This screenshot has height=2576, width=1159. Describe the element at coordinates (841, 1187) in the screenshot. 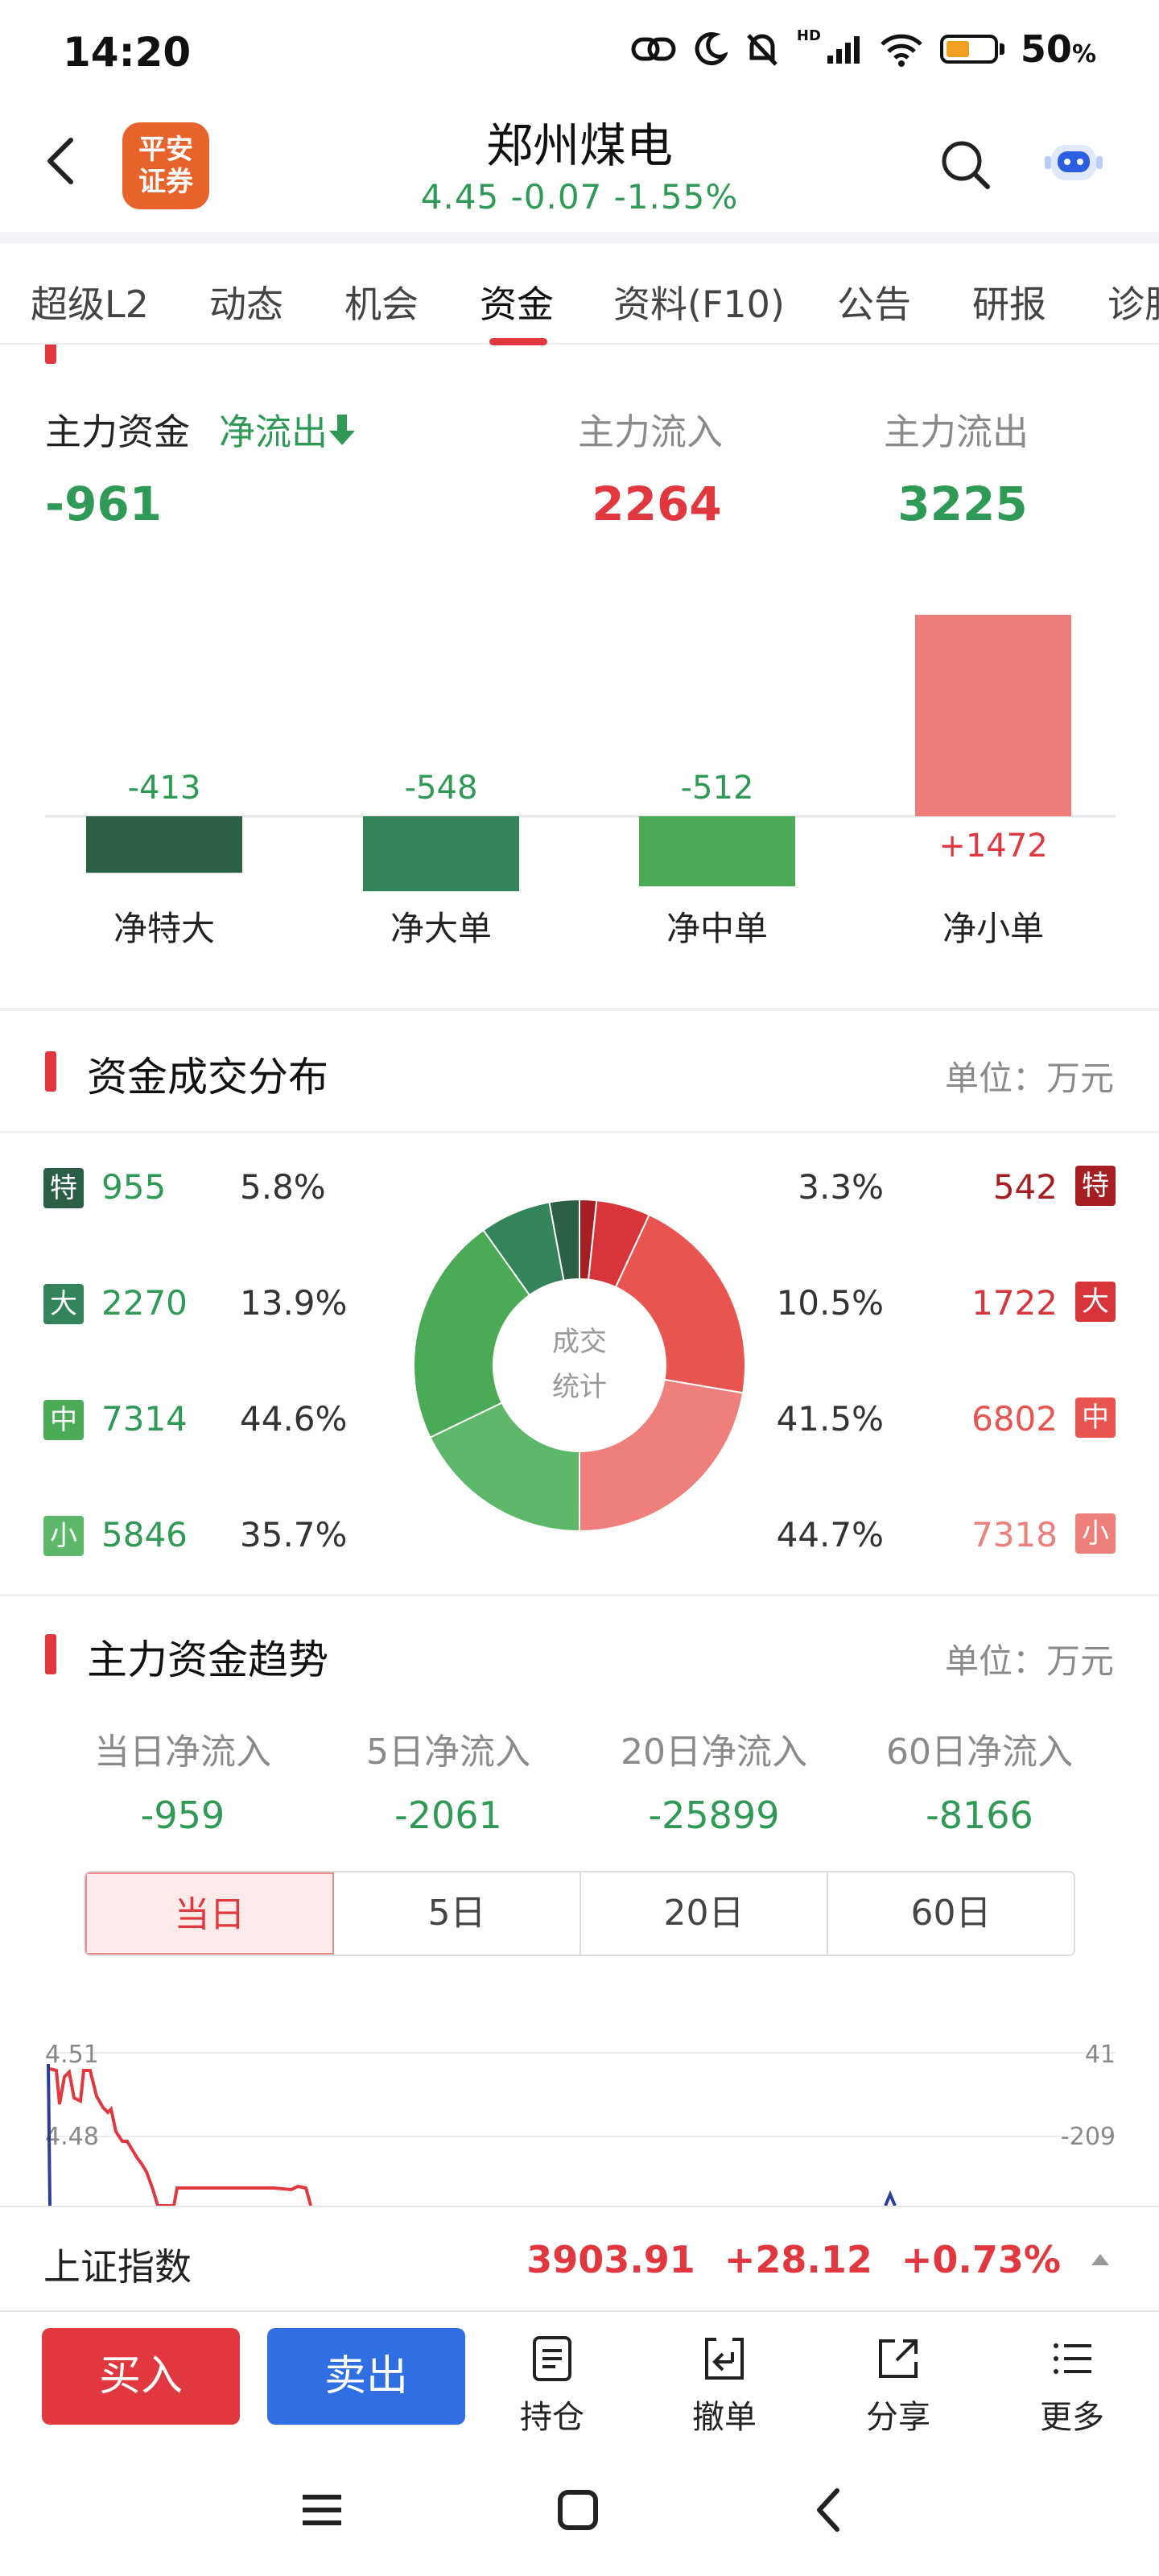

I see `inflow-pct: 3.3%` at that location.